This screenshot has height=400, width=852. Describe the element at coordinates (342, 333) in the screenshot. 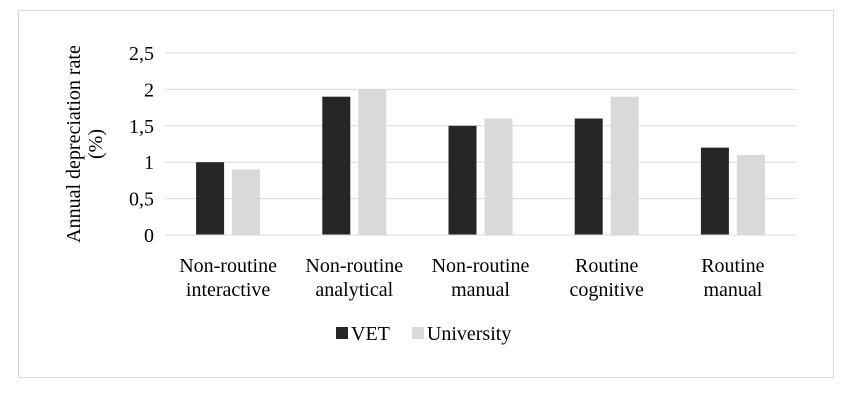

I see `legend-swatch-vet` at that location.